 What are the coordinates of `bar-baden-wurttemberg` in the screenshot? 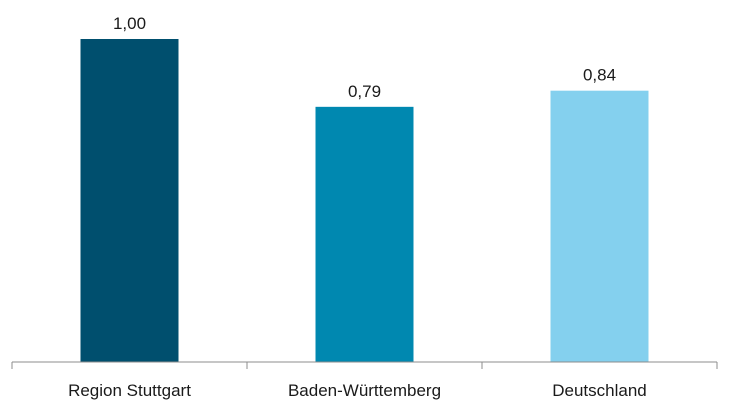 It's located at (364, 234).